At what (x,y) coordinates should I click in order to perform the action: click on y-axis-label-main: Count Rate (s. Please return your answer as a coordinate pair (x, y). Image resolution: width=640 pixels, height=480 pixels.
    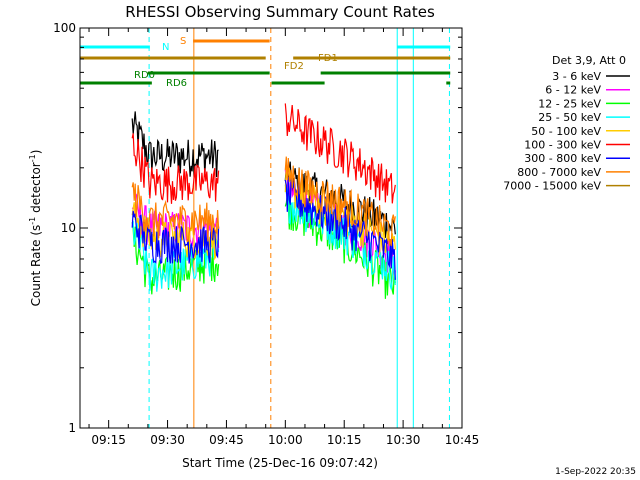
    Looking at the image, I should click on (36, 266).